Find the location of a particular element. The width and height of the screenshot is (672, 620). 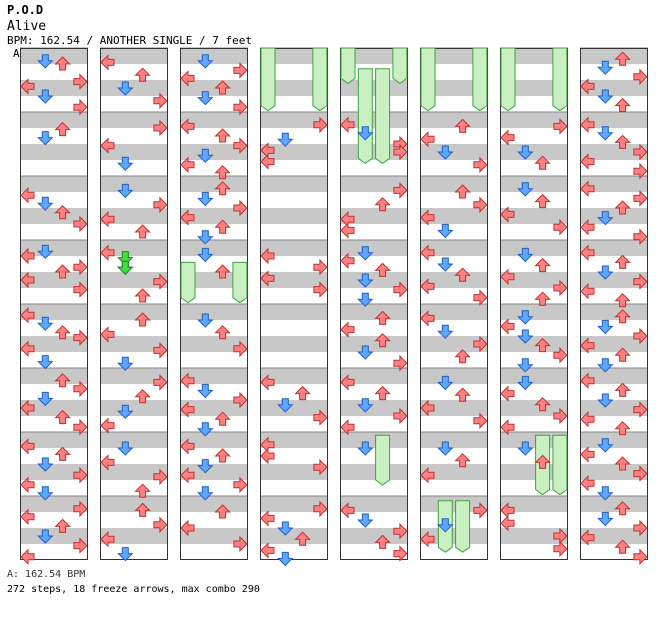

chart-info: BPM: 162.54 / ANOTHER SINGLE / 7 feet is located at coordinates (130, 40).